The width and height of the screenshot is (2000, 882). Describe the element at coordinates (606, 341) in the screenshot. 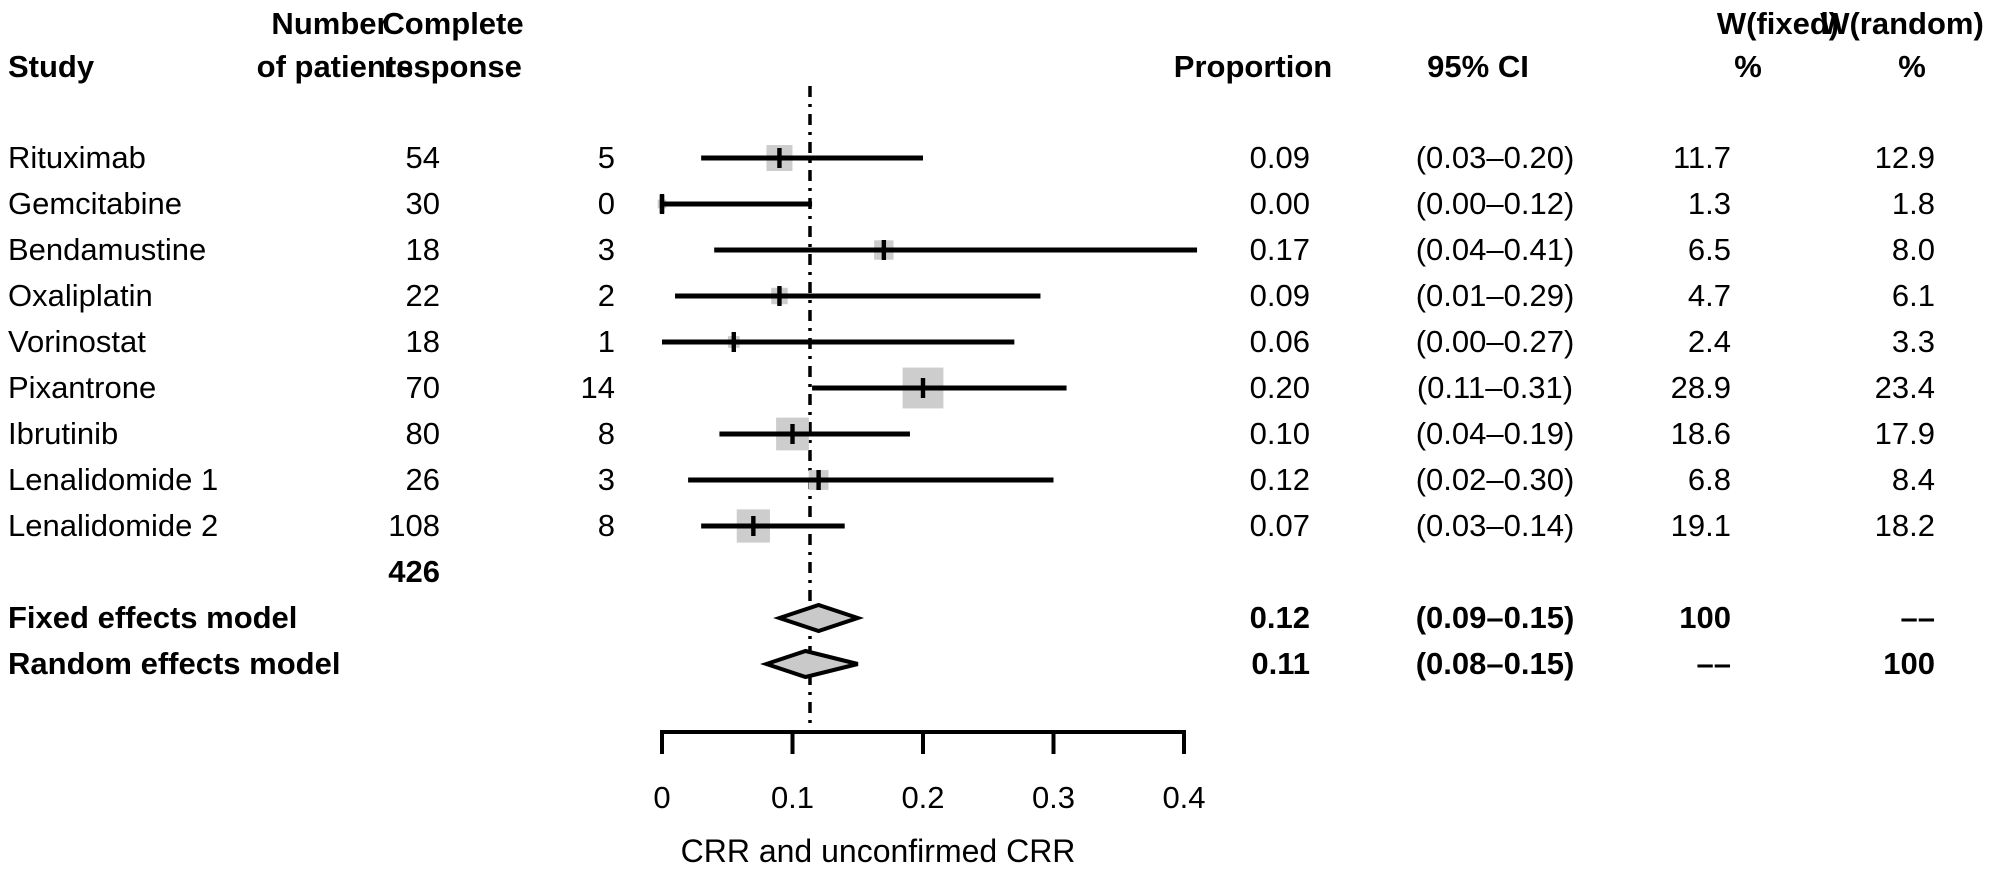

I see `response-count: 1` at that location.